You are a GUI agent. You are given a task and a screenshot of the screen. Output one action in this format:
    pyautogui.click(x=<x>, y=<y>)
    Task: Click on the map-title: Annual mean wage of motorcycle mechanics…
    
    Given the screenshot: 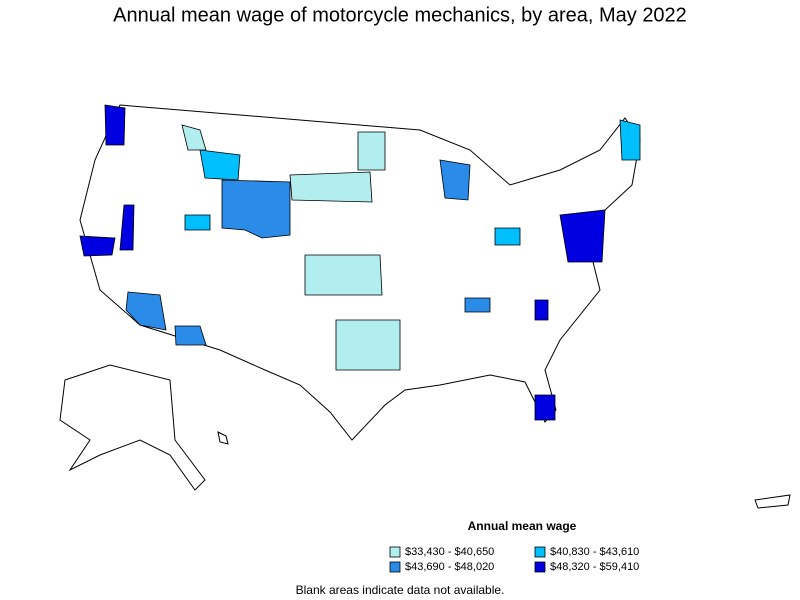 What is the action you would take?
    pyautogui.click(x=400, y=15)
    